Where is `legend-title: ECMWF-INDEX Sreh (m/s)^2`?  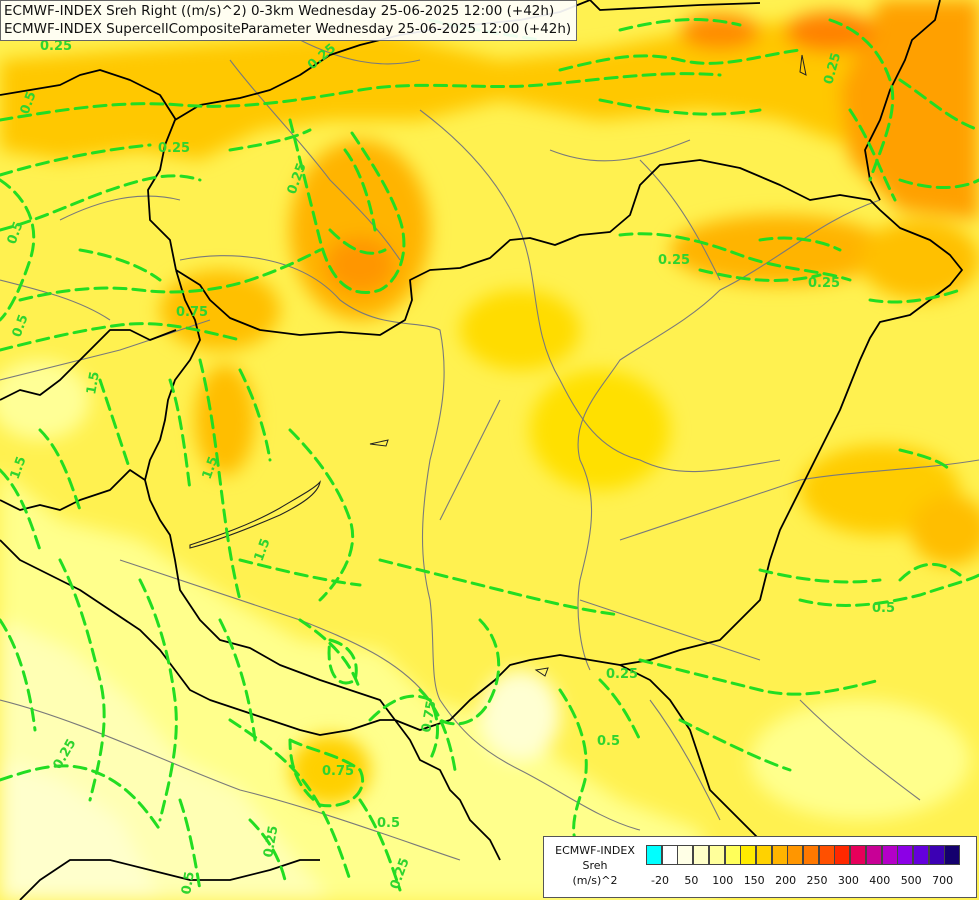
legend-title: ECMWF-INDEX Sreh (m/s)^2 is located at coordinates (595, 865).